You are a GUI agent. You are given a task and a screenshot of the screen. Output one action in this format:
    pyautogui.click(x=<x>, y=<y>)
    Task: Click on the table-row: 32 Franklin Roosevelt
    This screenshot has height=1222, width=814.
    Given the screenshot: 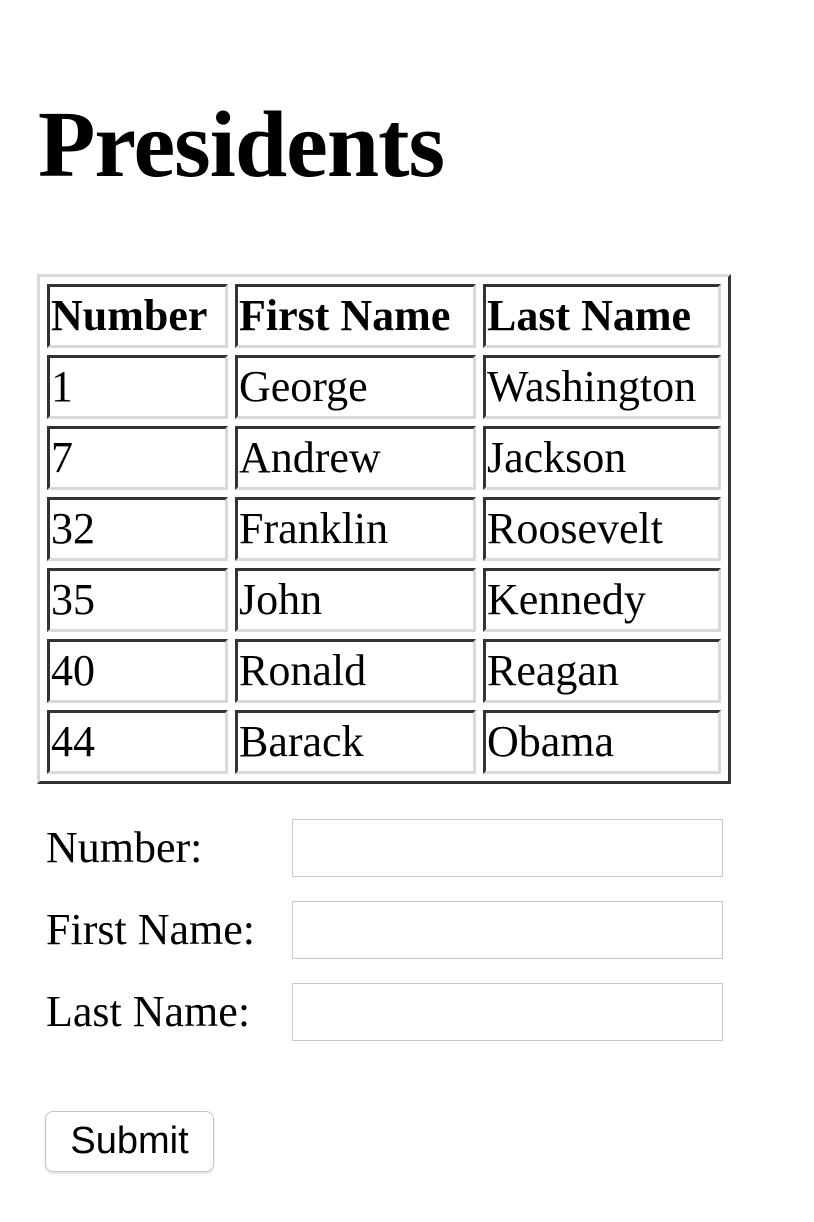 What is the action you would take?
    pyautogui.click(x=384, y=529)
    